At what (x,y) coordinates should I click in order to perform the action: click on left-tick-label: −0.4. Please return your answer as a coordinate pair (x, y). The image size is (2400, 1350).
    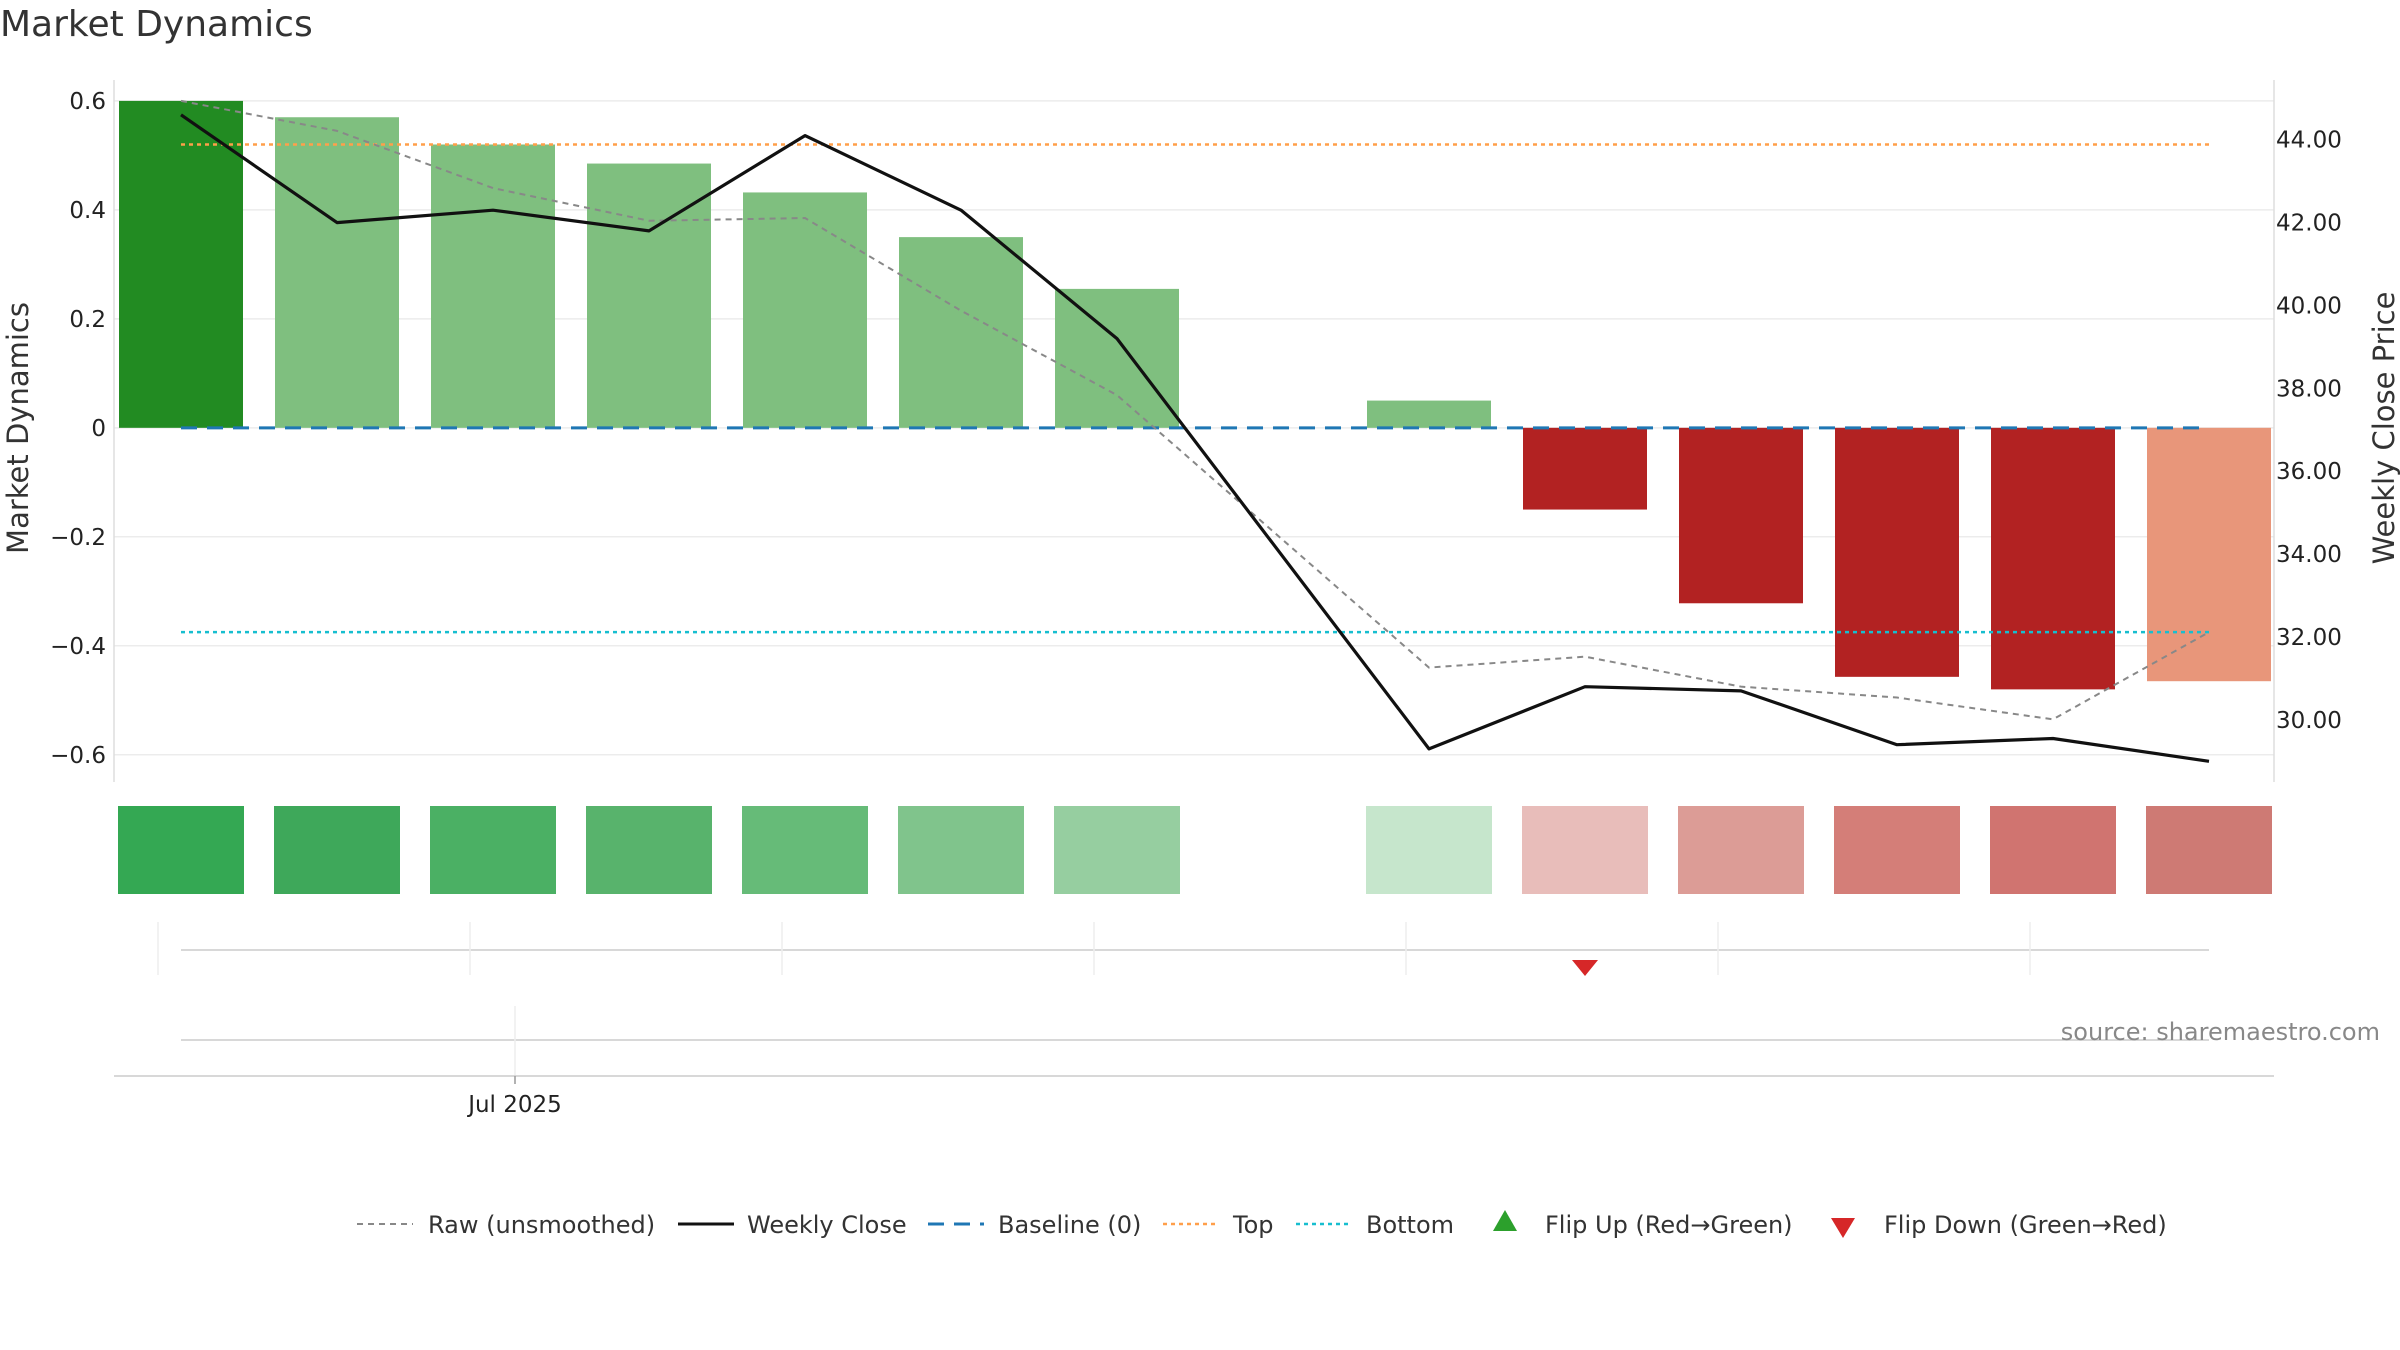
    Looking at the image, I should click on (78, 647).